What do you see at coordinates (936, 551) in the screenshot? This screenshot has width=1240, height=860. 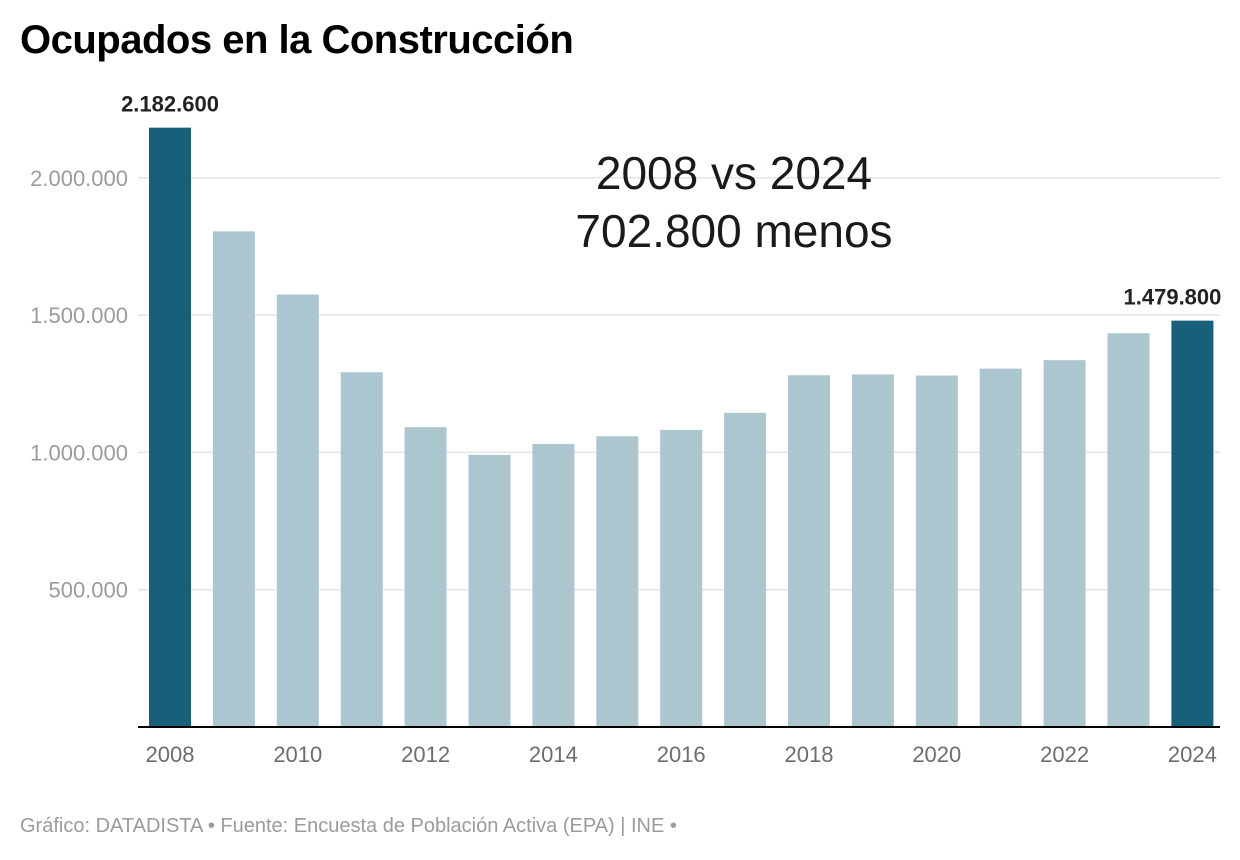 I see `bar-2020` at bounding box center [936, 551].